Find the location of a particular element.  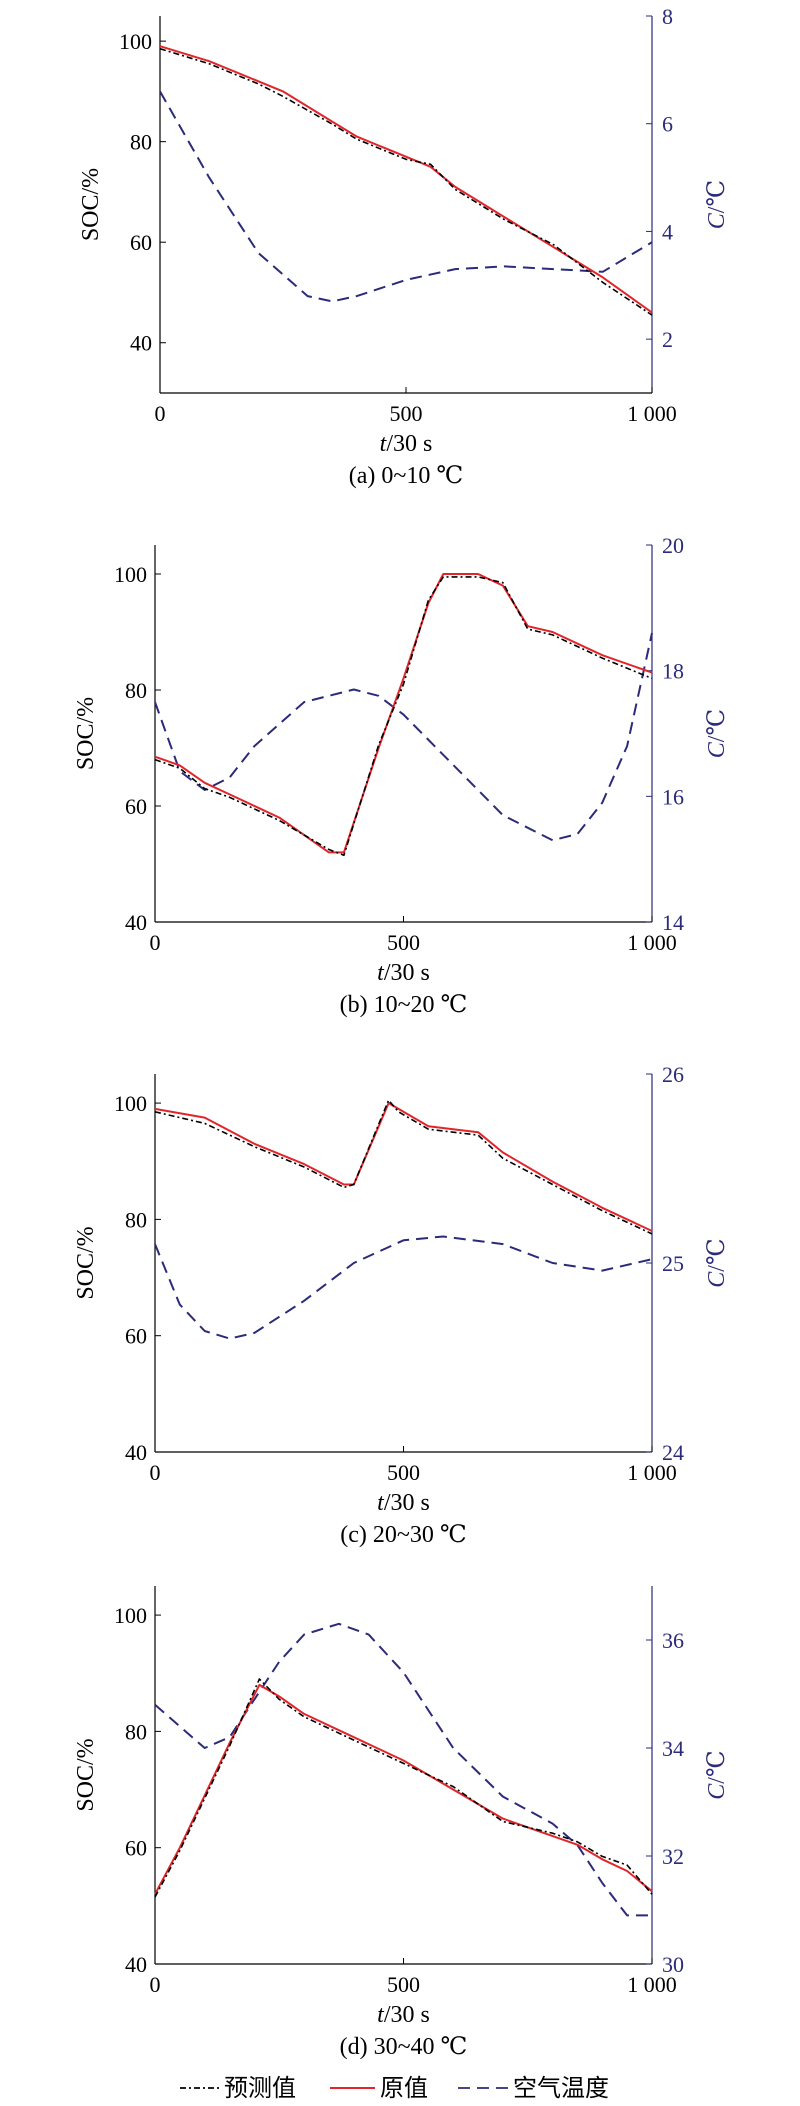

series-original-d is located at coordinates (403, 1789).